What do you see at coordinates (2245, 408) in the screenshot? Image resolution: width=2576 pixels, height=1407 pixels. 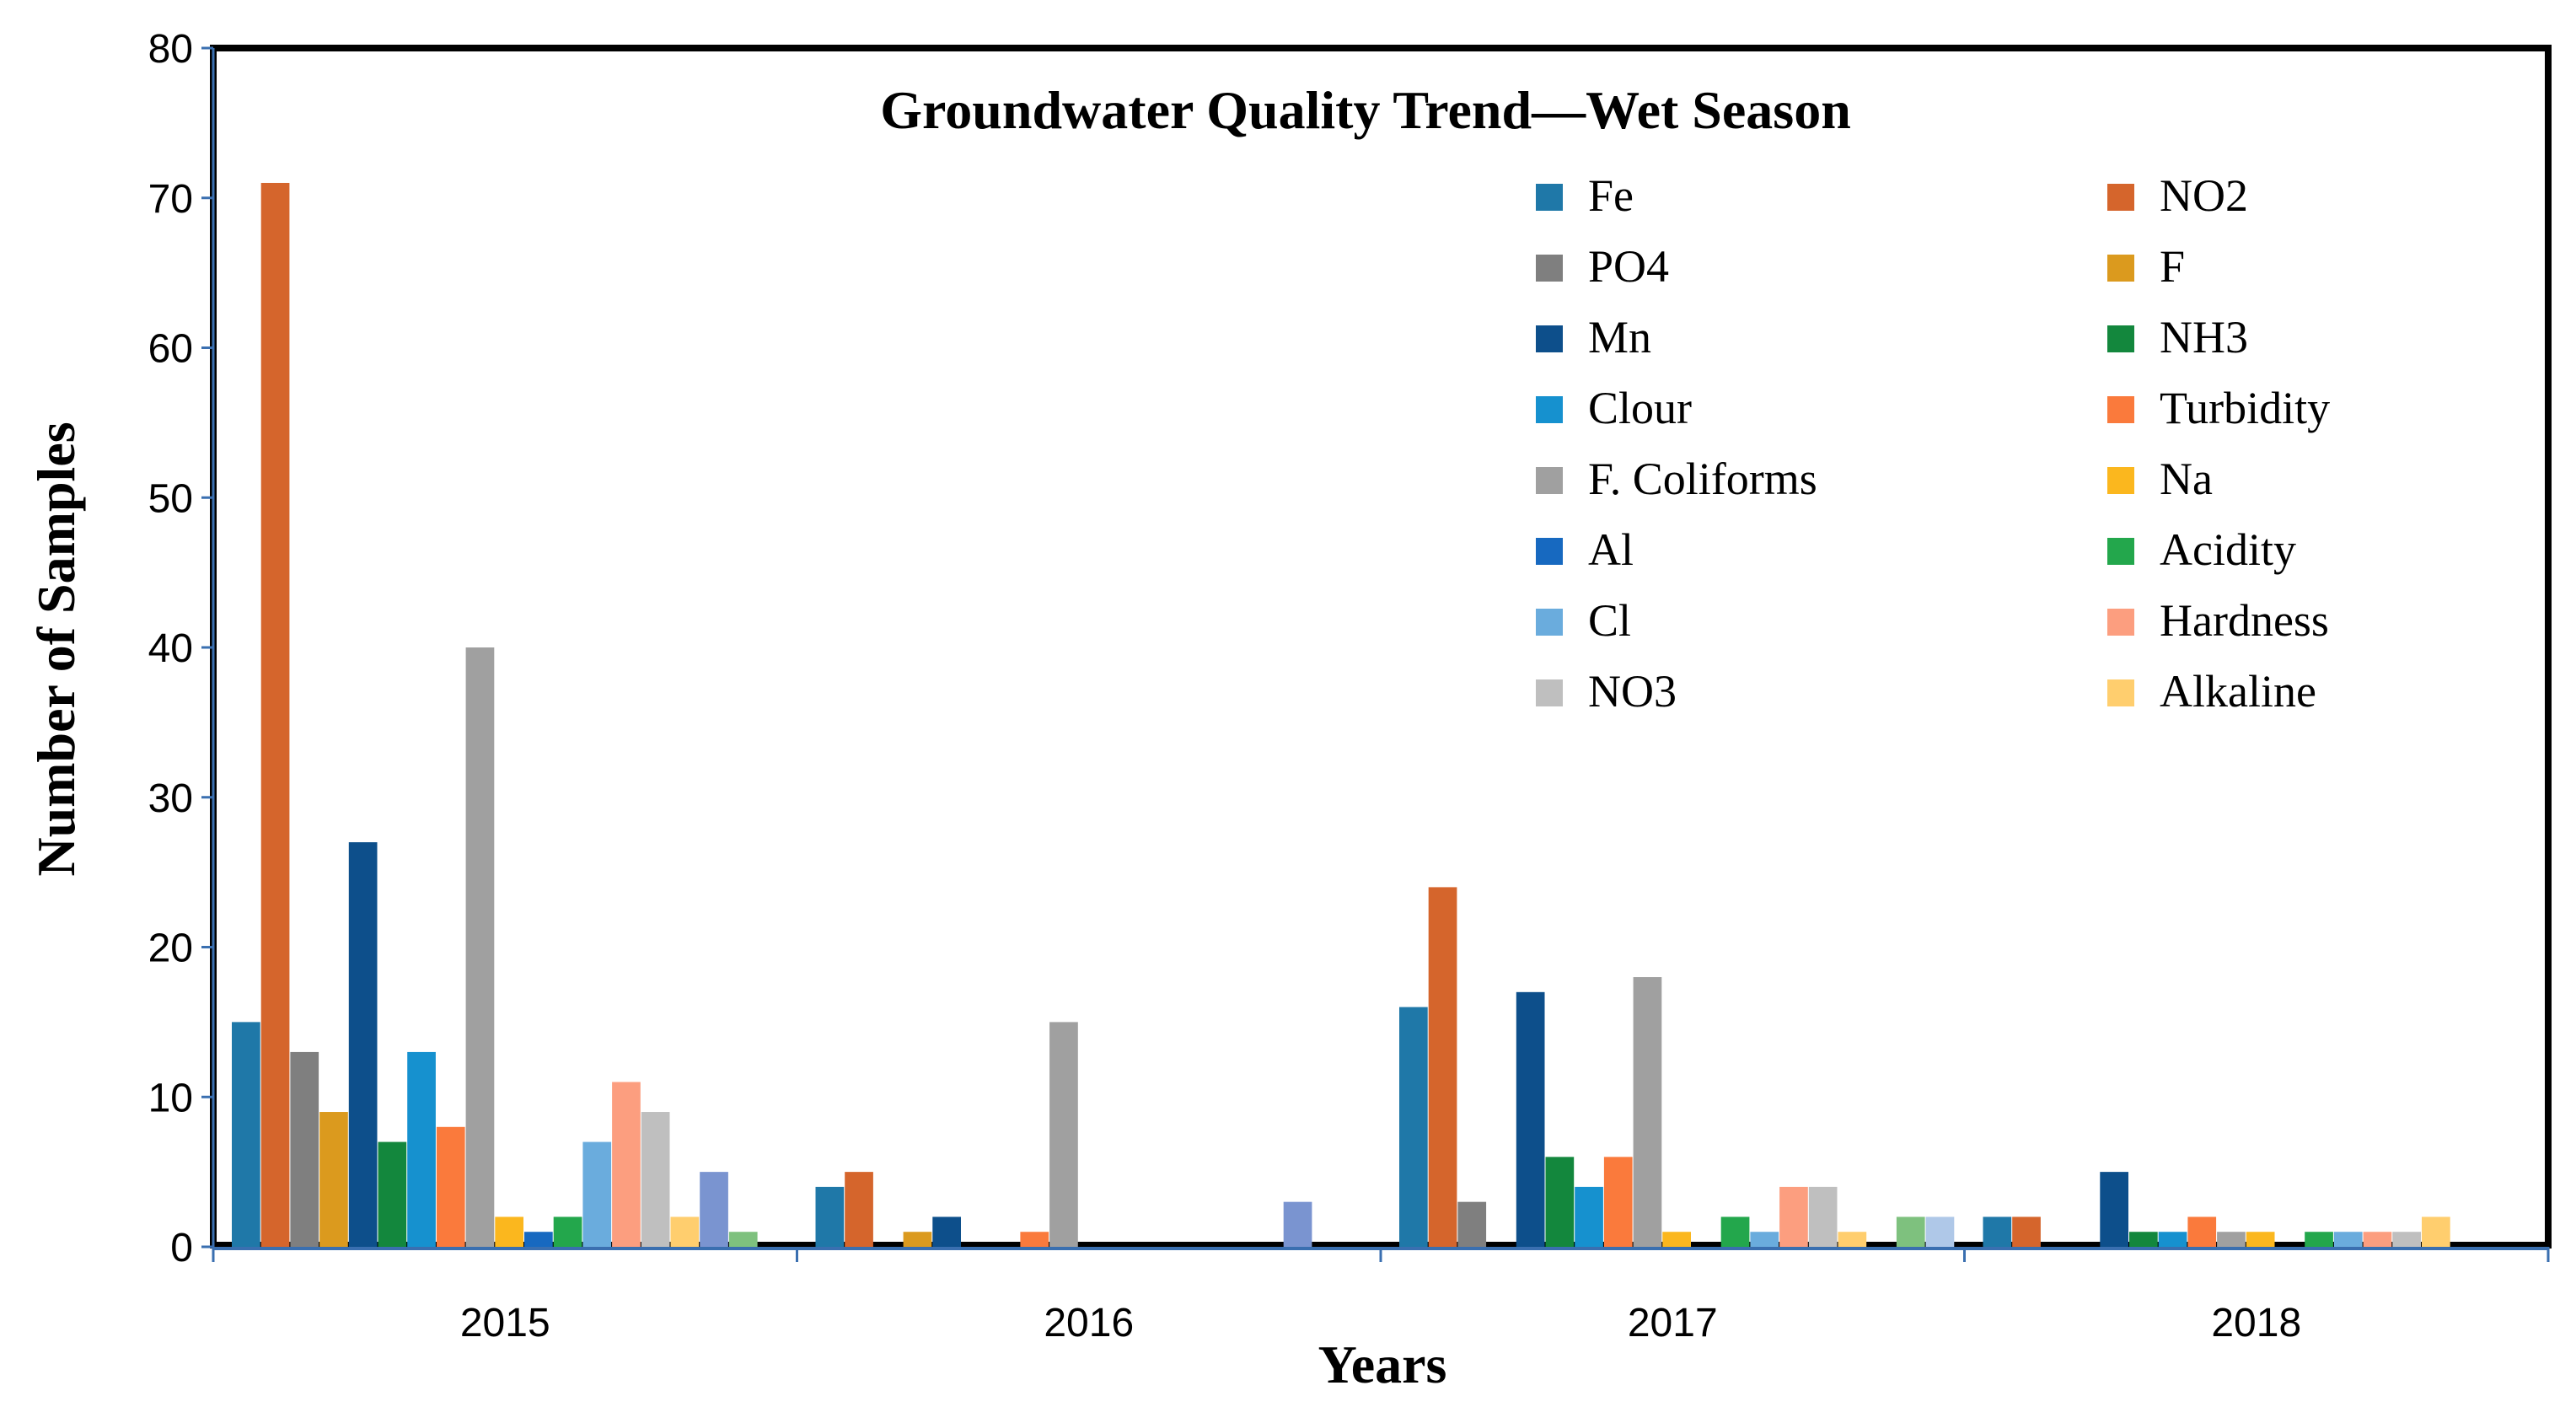 I see `legend-label: Turbidity` at bounding box center [2245, 408].